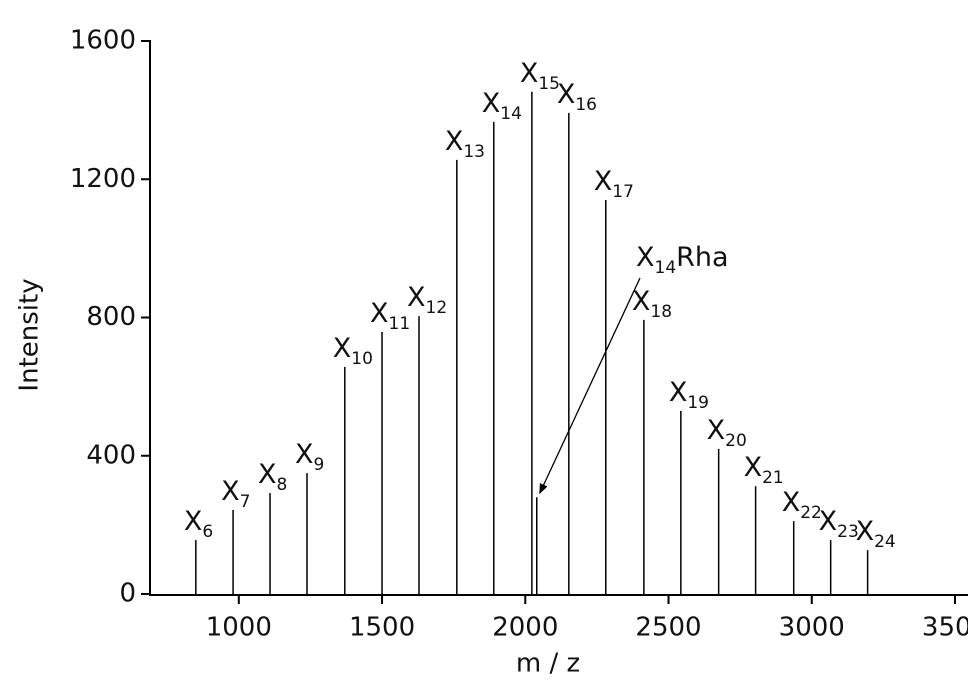 The image size is (968, 684). What do you see at coordinates (111, 317) in the screenshot?
I see `y-tick-label: 800` at bounding box center [111, 317].